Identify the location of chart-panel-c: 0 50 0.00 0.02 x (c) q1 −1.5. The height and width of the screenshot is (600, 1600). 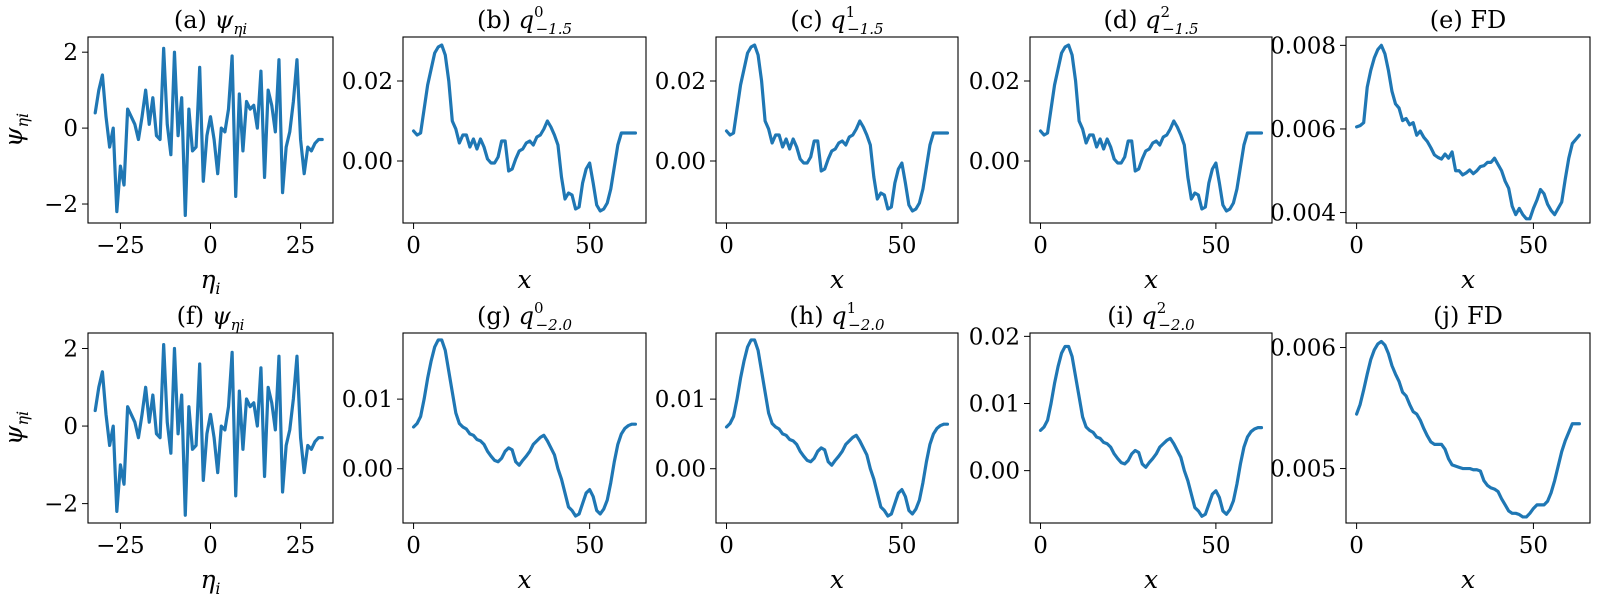
(807, 148).